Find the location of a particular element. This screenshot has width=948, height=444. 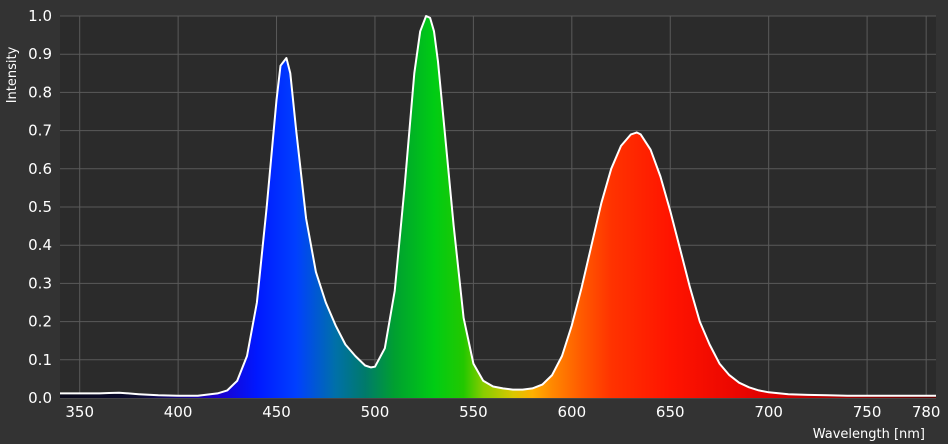

x-tick-label: 650 is located at coordinates (670, 412).